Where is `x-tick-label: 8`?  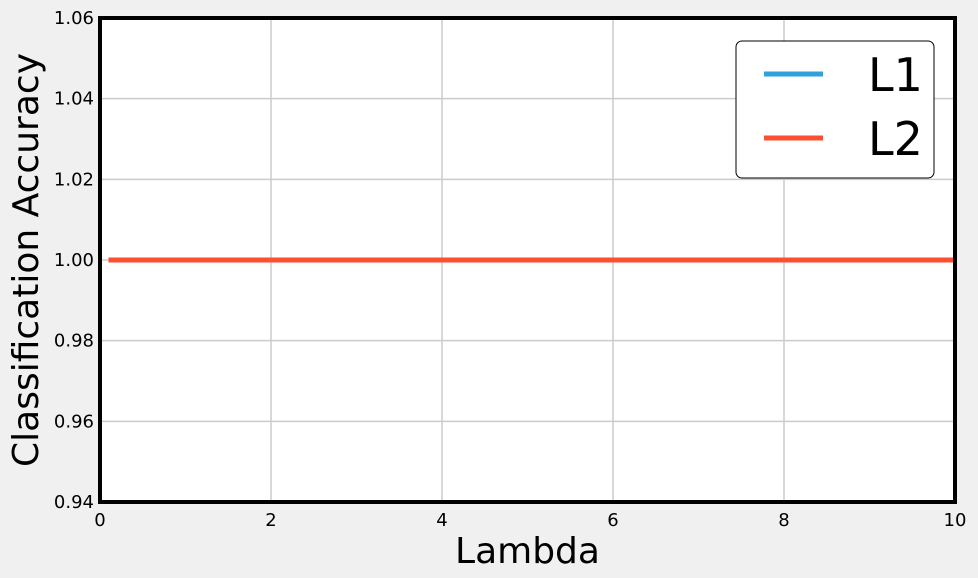
x-tick-label: 8 is located at coordinates (783, 520).